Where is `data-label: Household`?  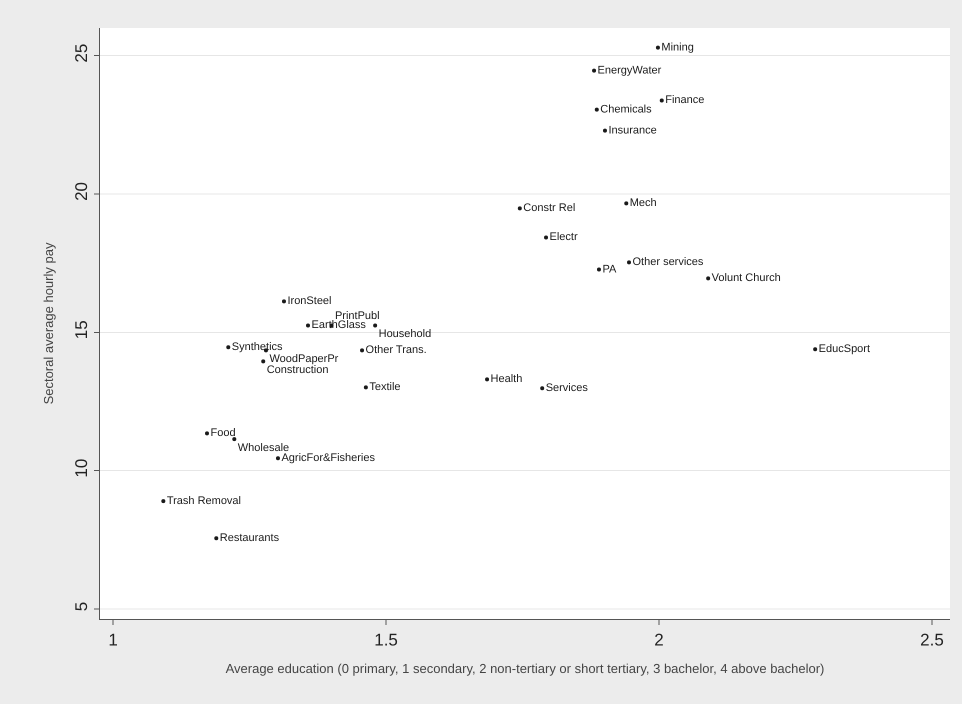 data-label: Household is located at coordinates (405, 334).